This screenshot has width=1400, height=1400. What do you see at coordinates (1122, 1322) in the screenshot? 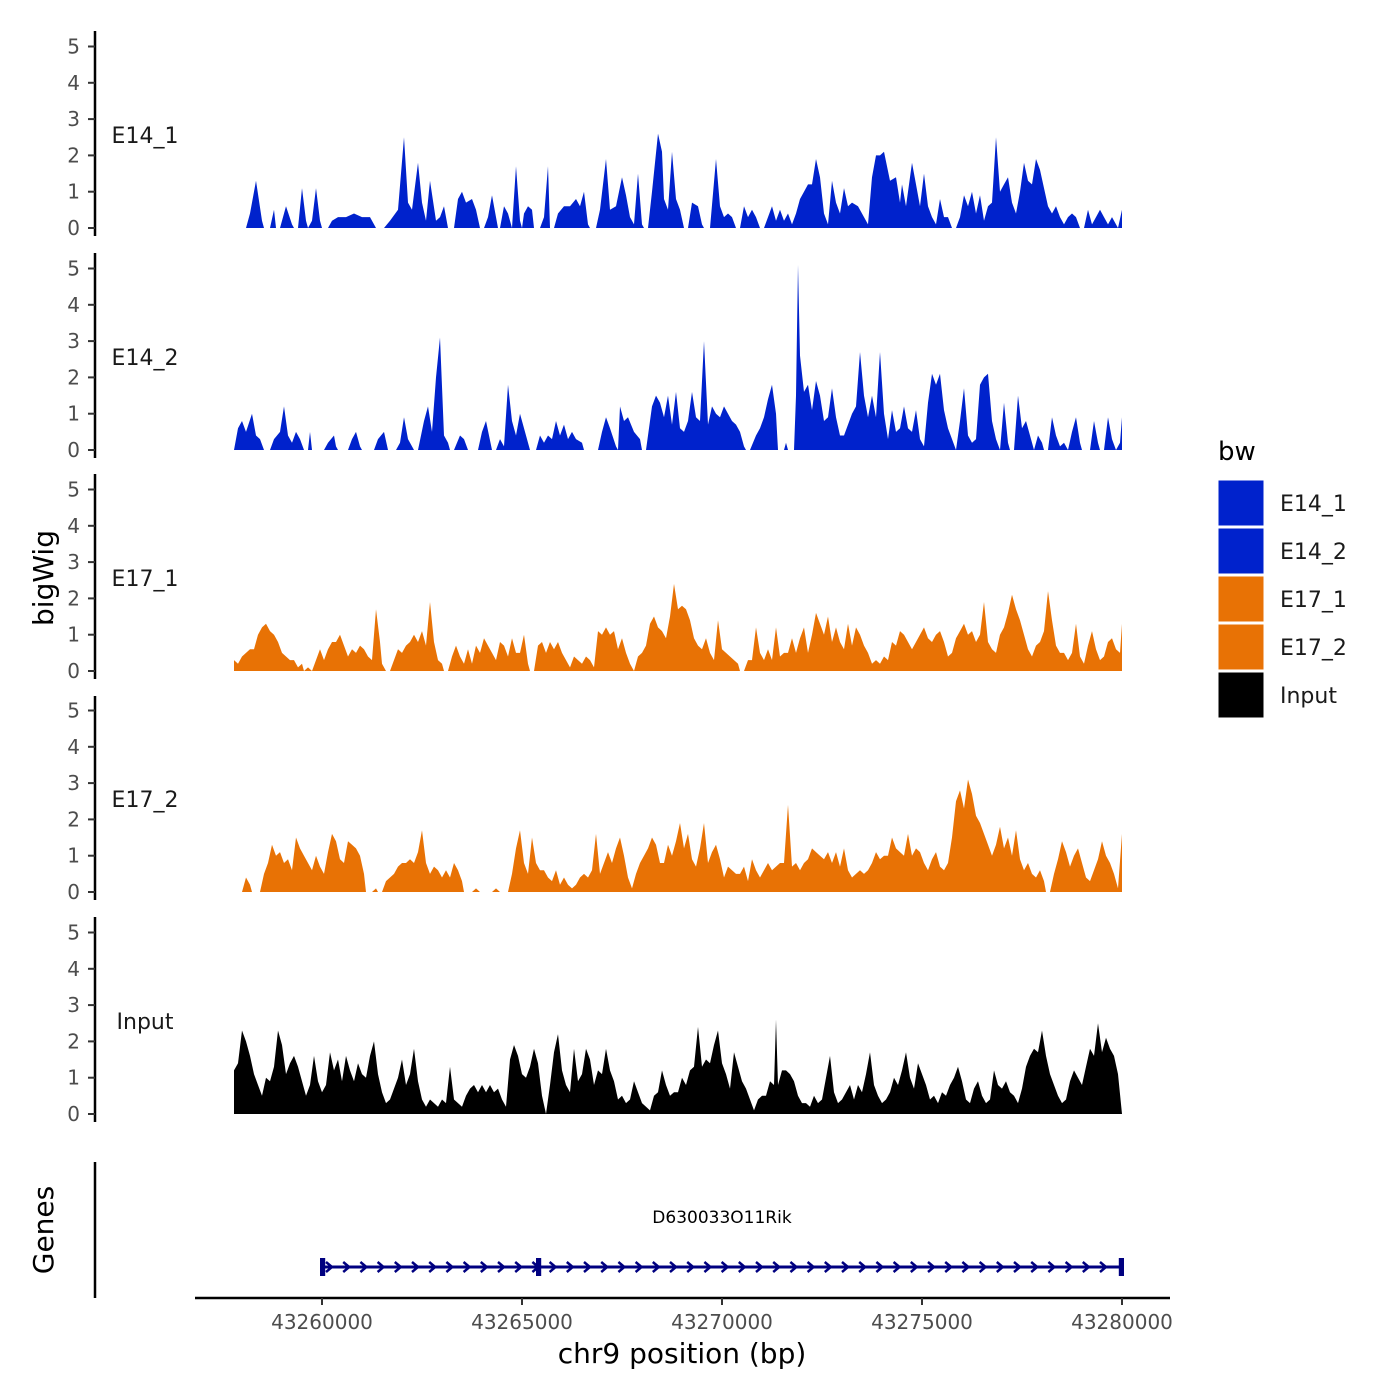
I see `x-tick-label: 43280000` at bounding box center [1122, 1322].